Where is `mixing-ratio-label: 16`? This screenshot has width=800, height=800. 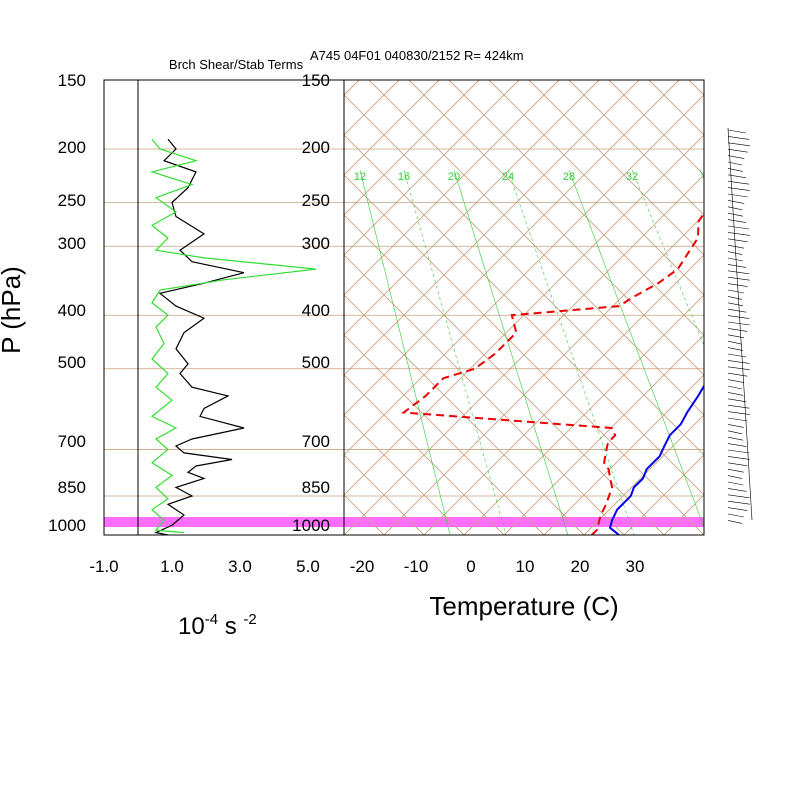 mixing-ratio-label: 16 is located at coordinates (404, 177).